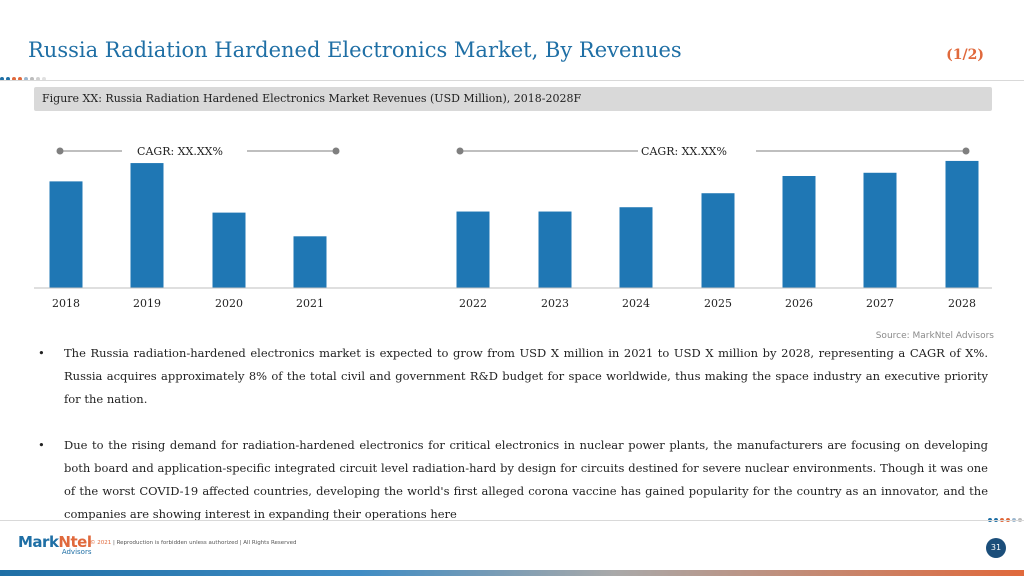 The width and height of the screenshot is (1024, 576). I want to click on bar-2019, so click(147, 225).